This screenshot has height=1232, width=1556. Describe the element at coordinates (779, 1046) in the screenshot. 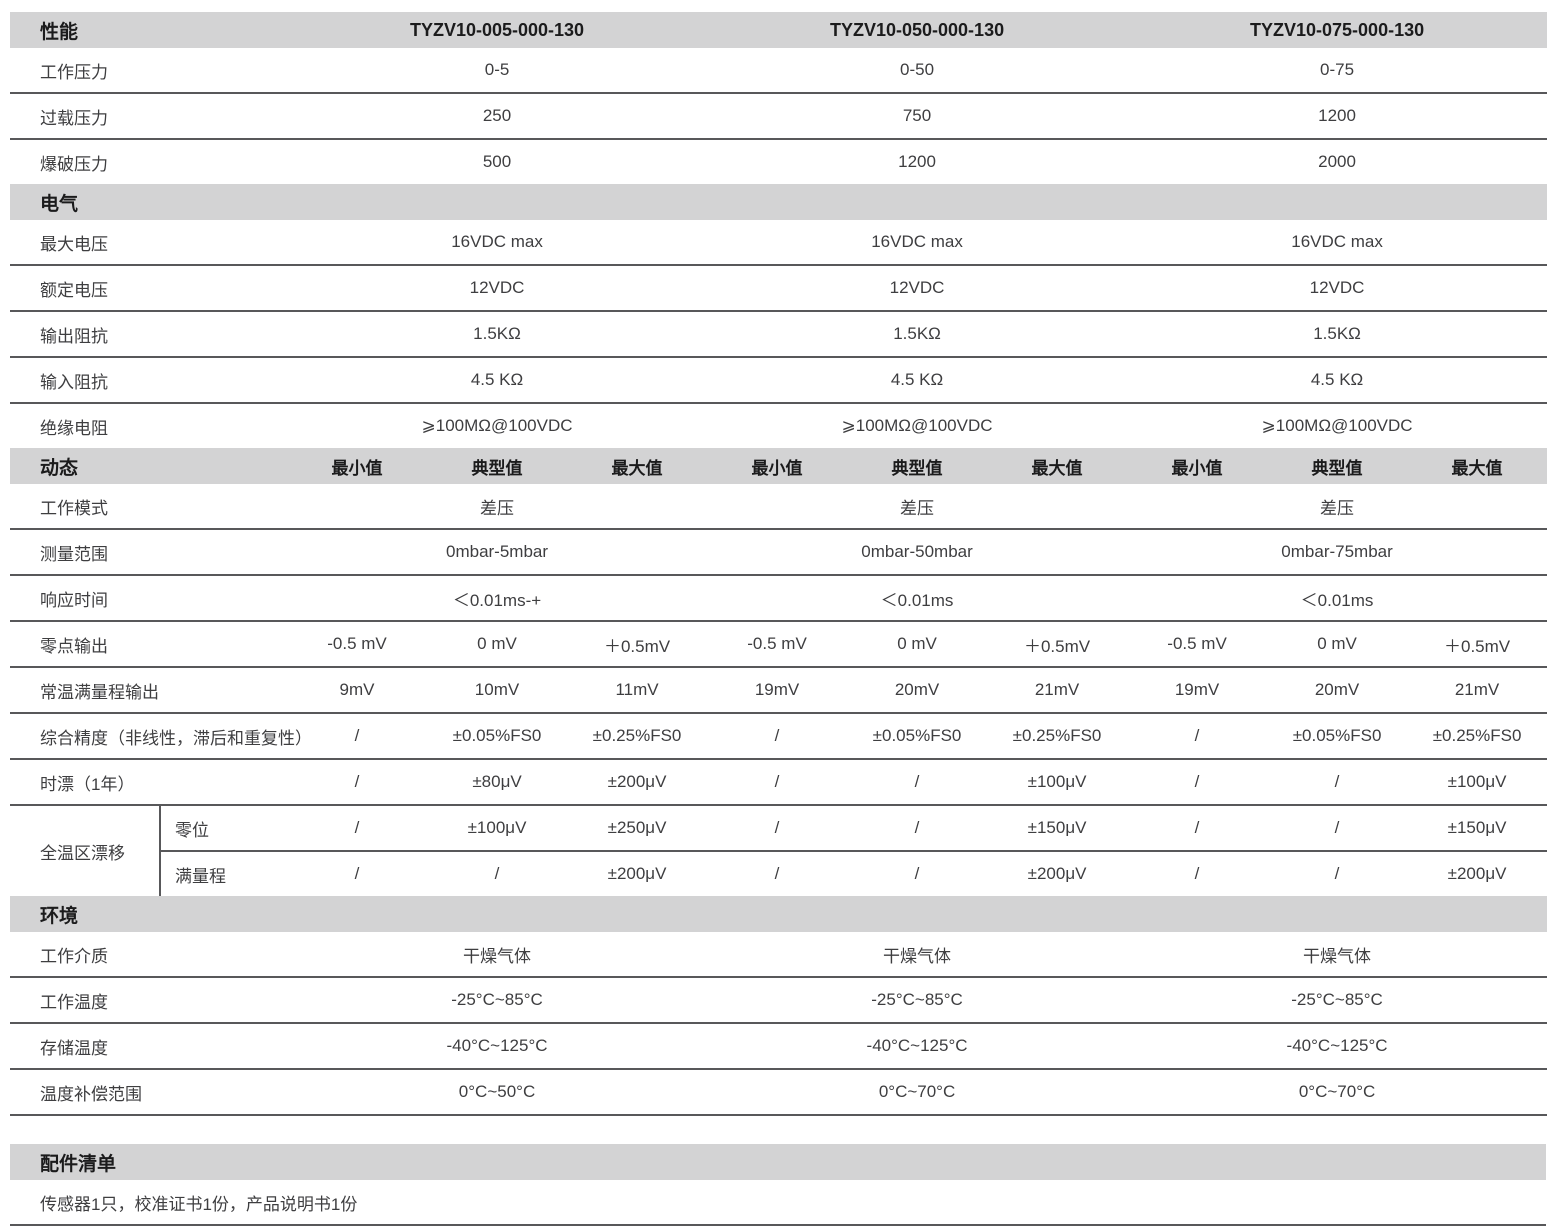

I see `table-row: 存储温度 -40°C~125°C -40°C~125°C -40°C~125°C` at that location.